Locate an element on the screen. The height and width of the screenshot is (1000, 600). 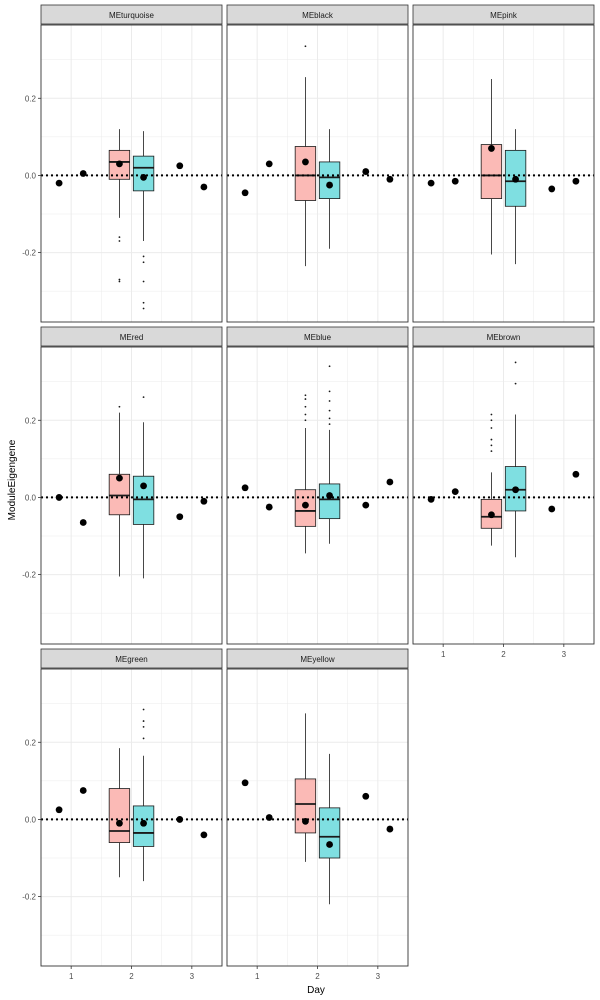
facet-panel-MEpink: MEpink is located at coordinates (503, 163).